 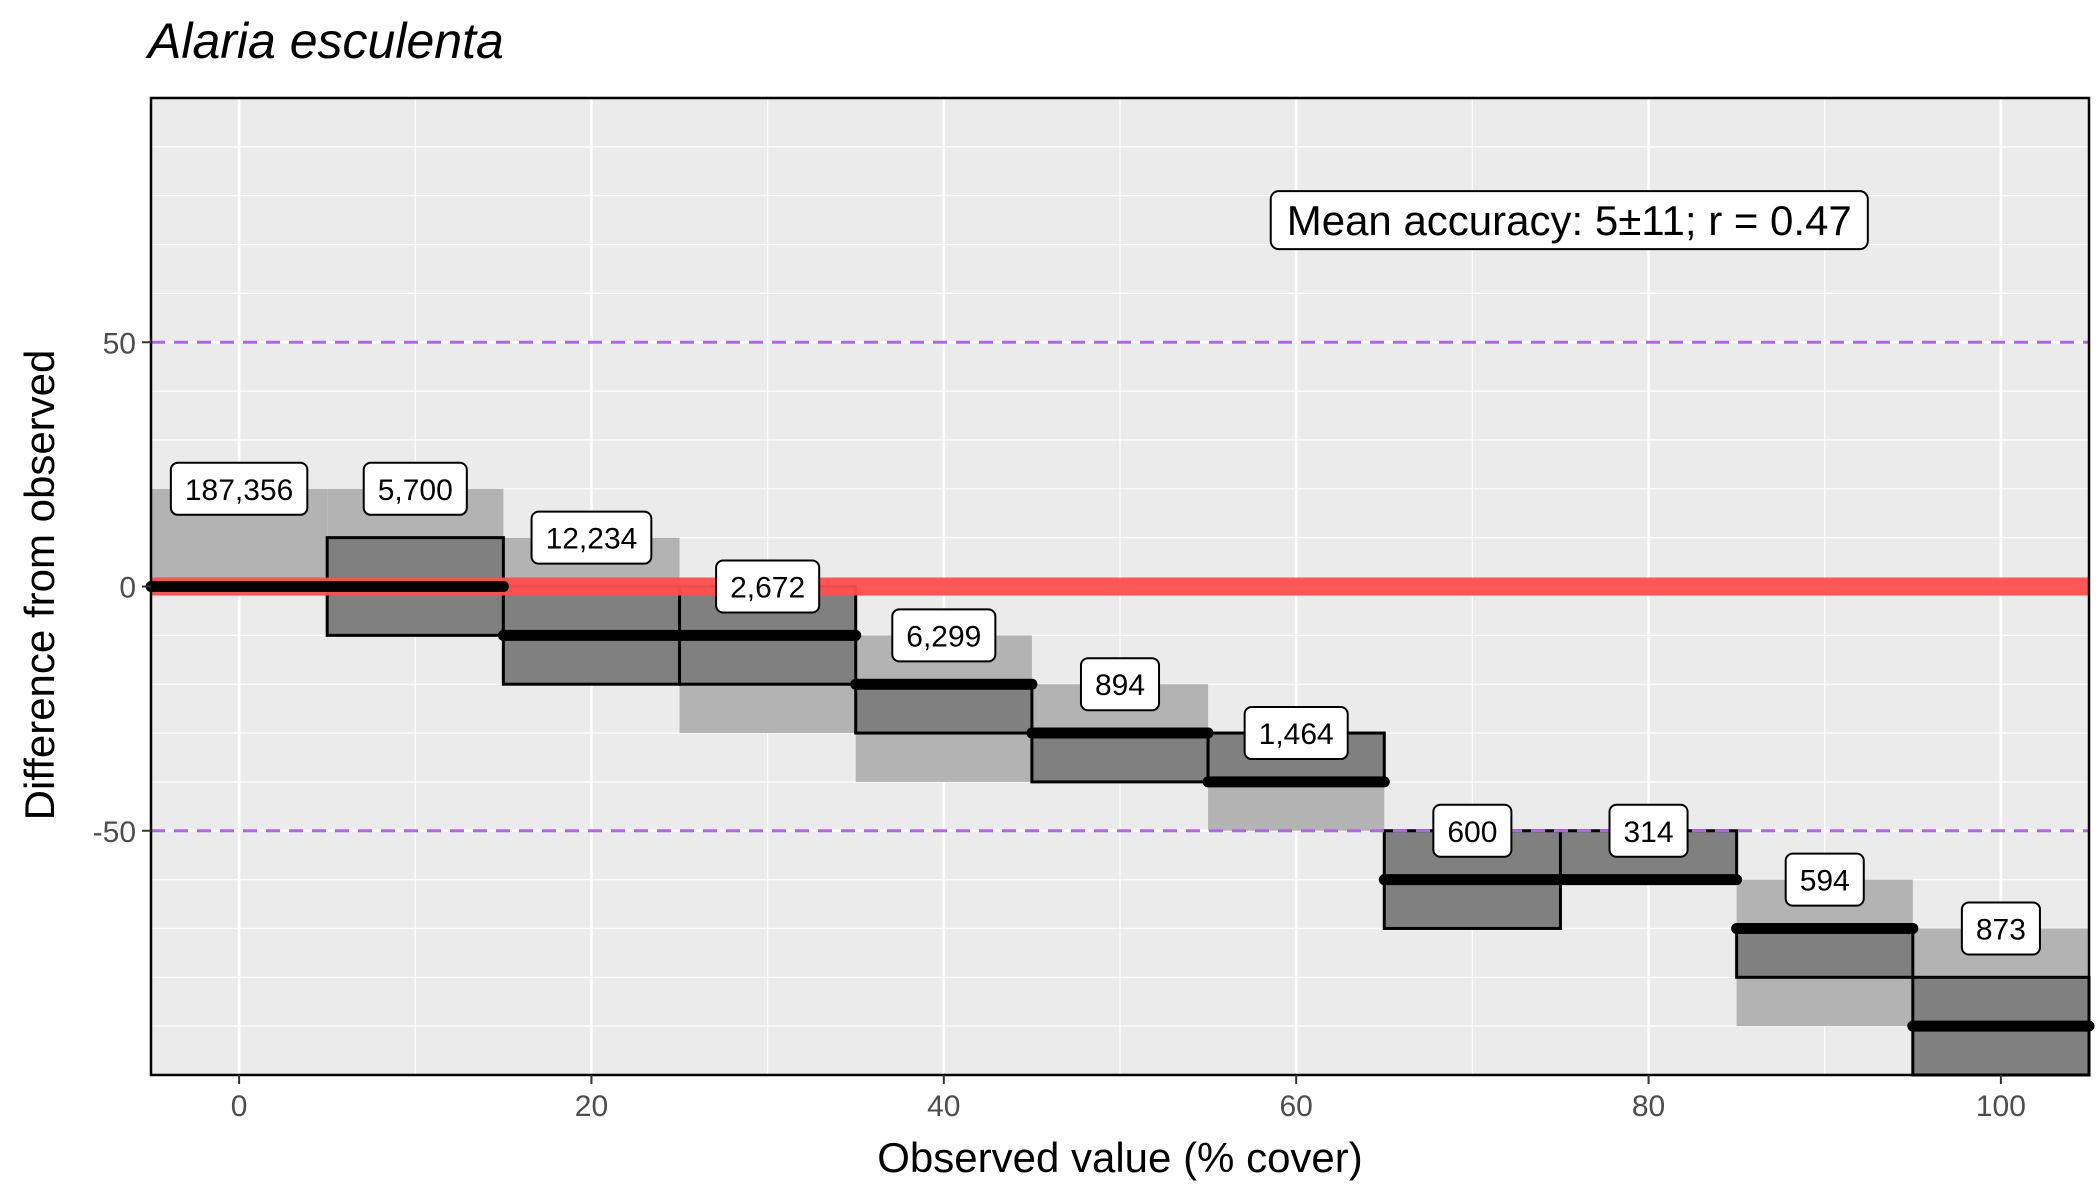 I want to click on x-tick-label: 20, so click(x=591, y=1106).